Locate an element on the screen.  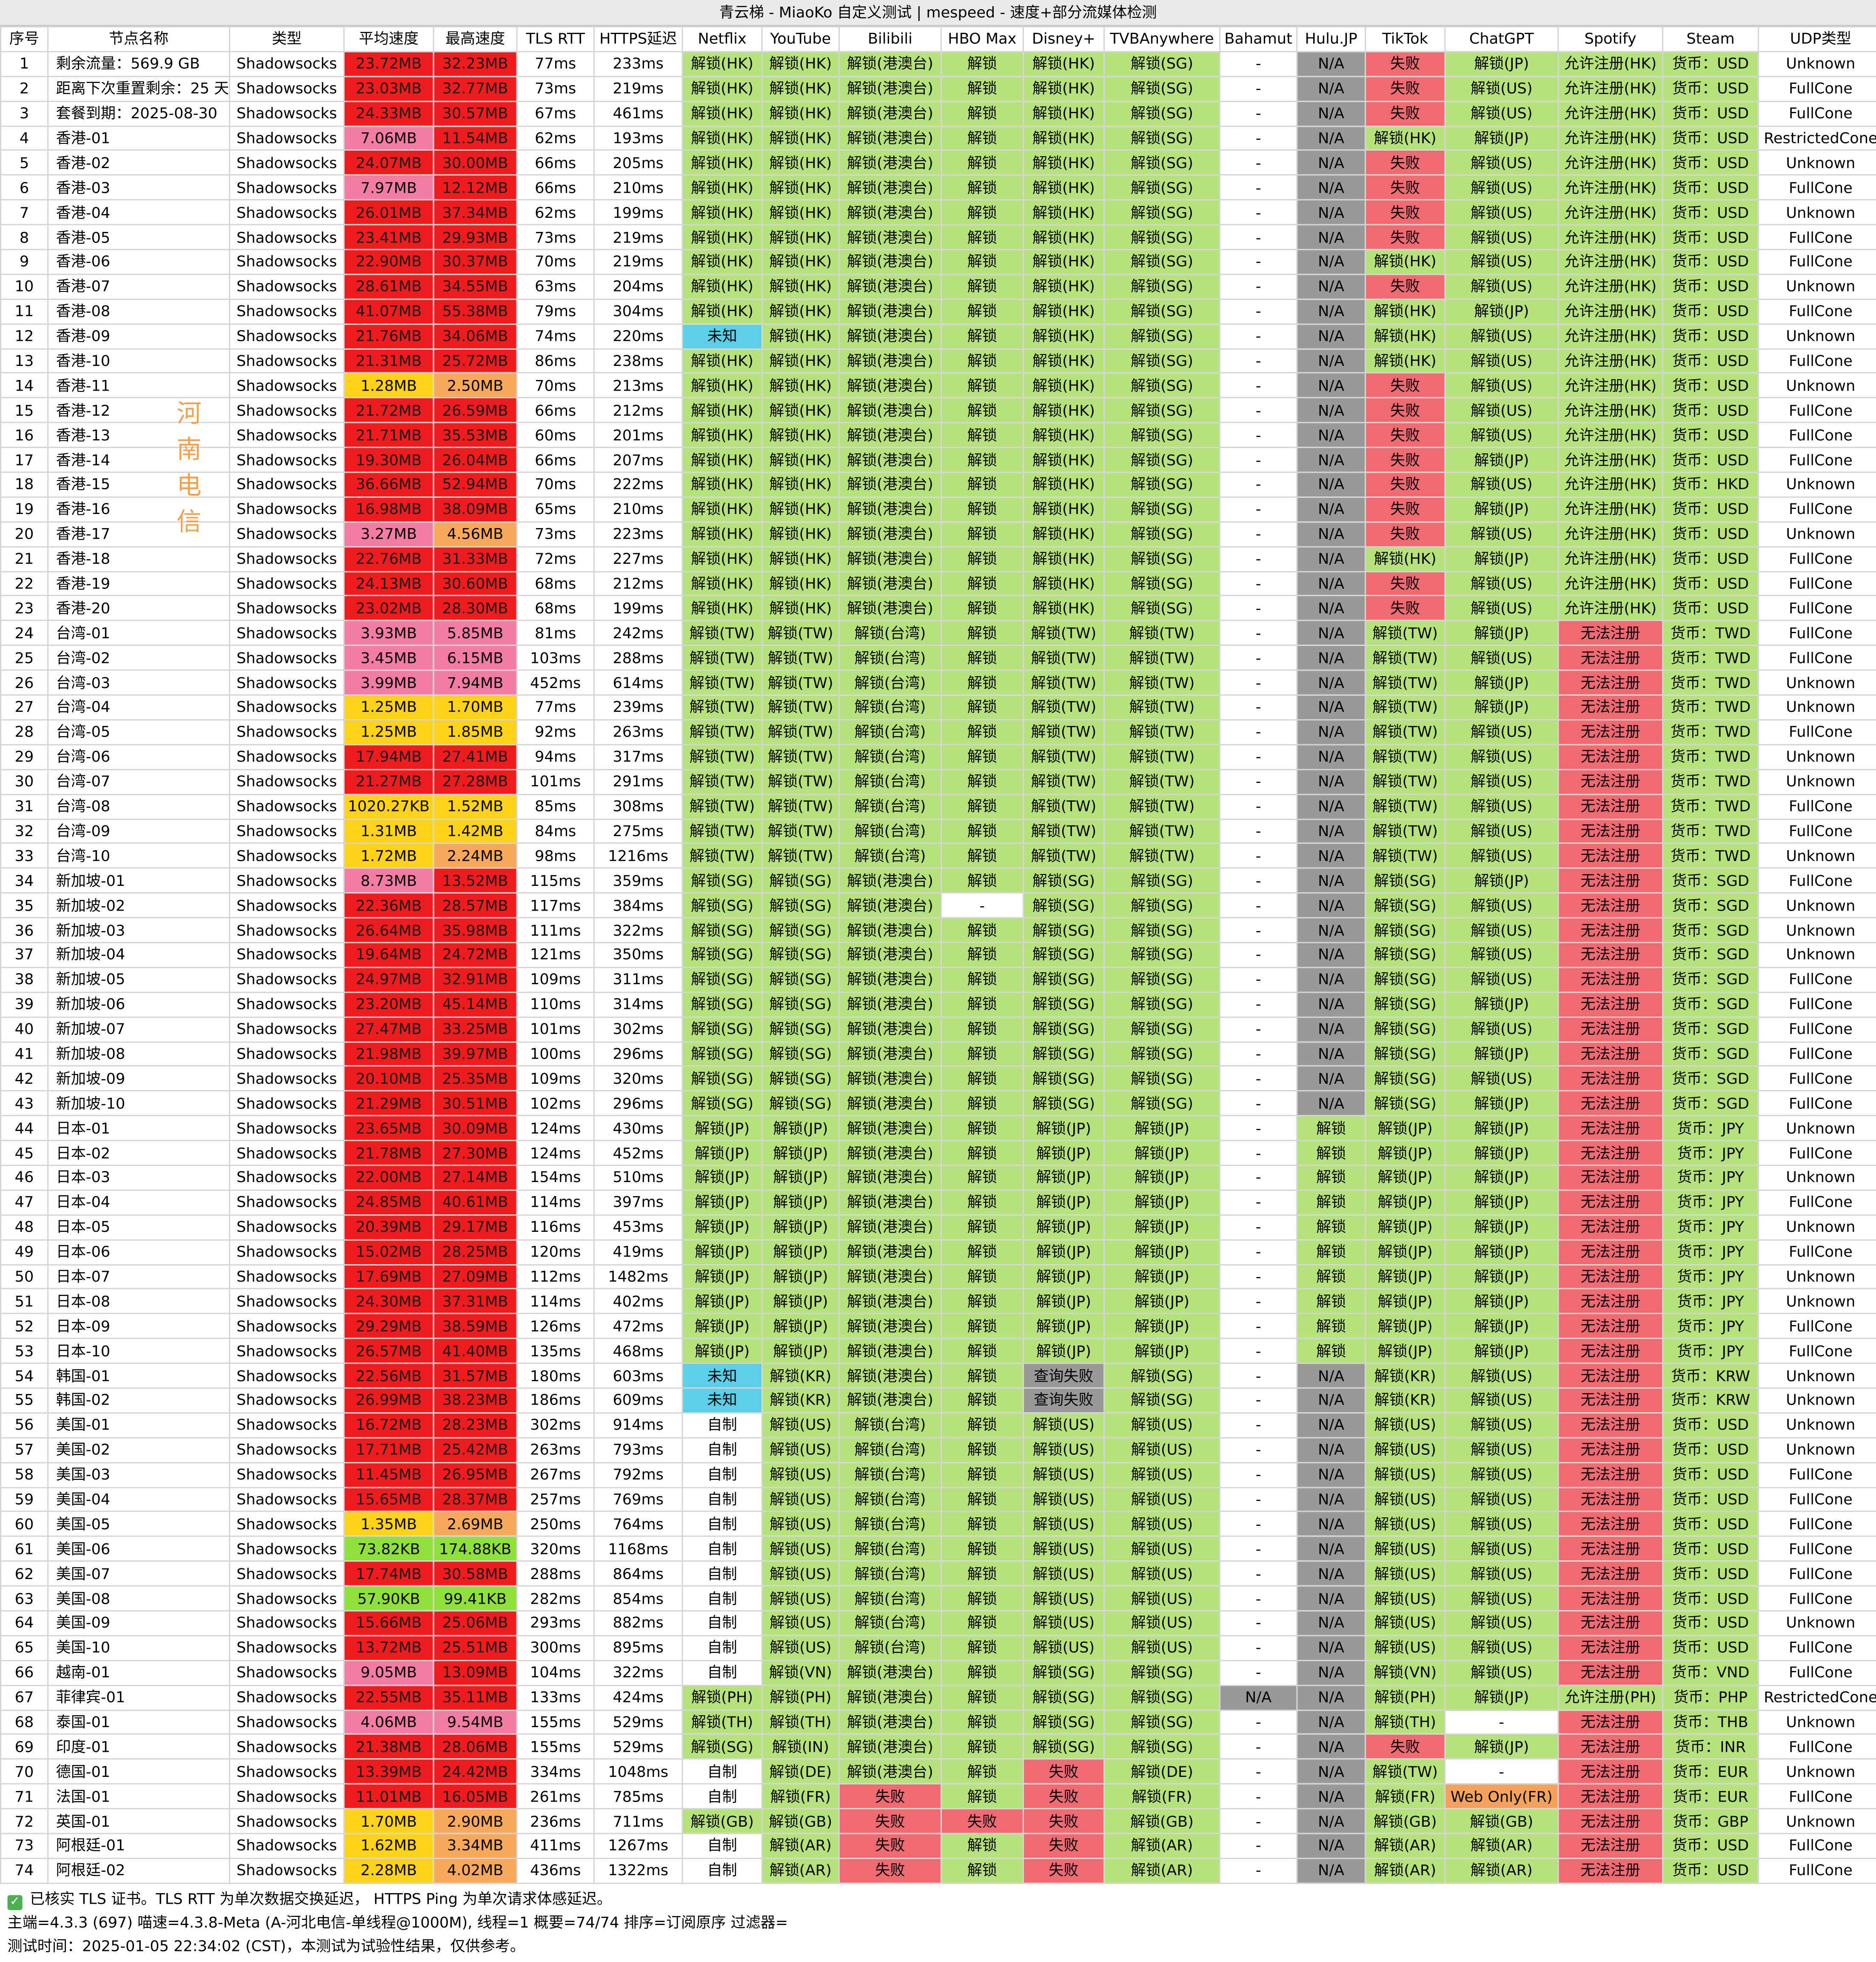
table-cell: 48 is located at coordinates (24, 1227).